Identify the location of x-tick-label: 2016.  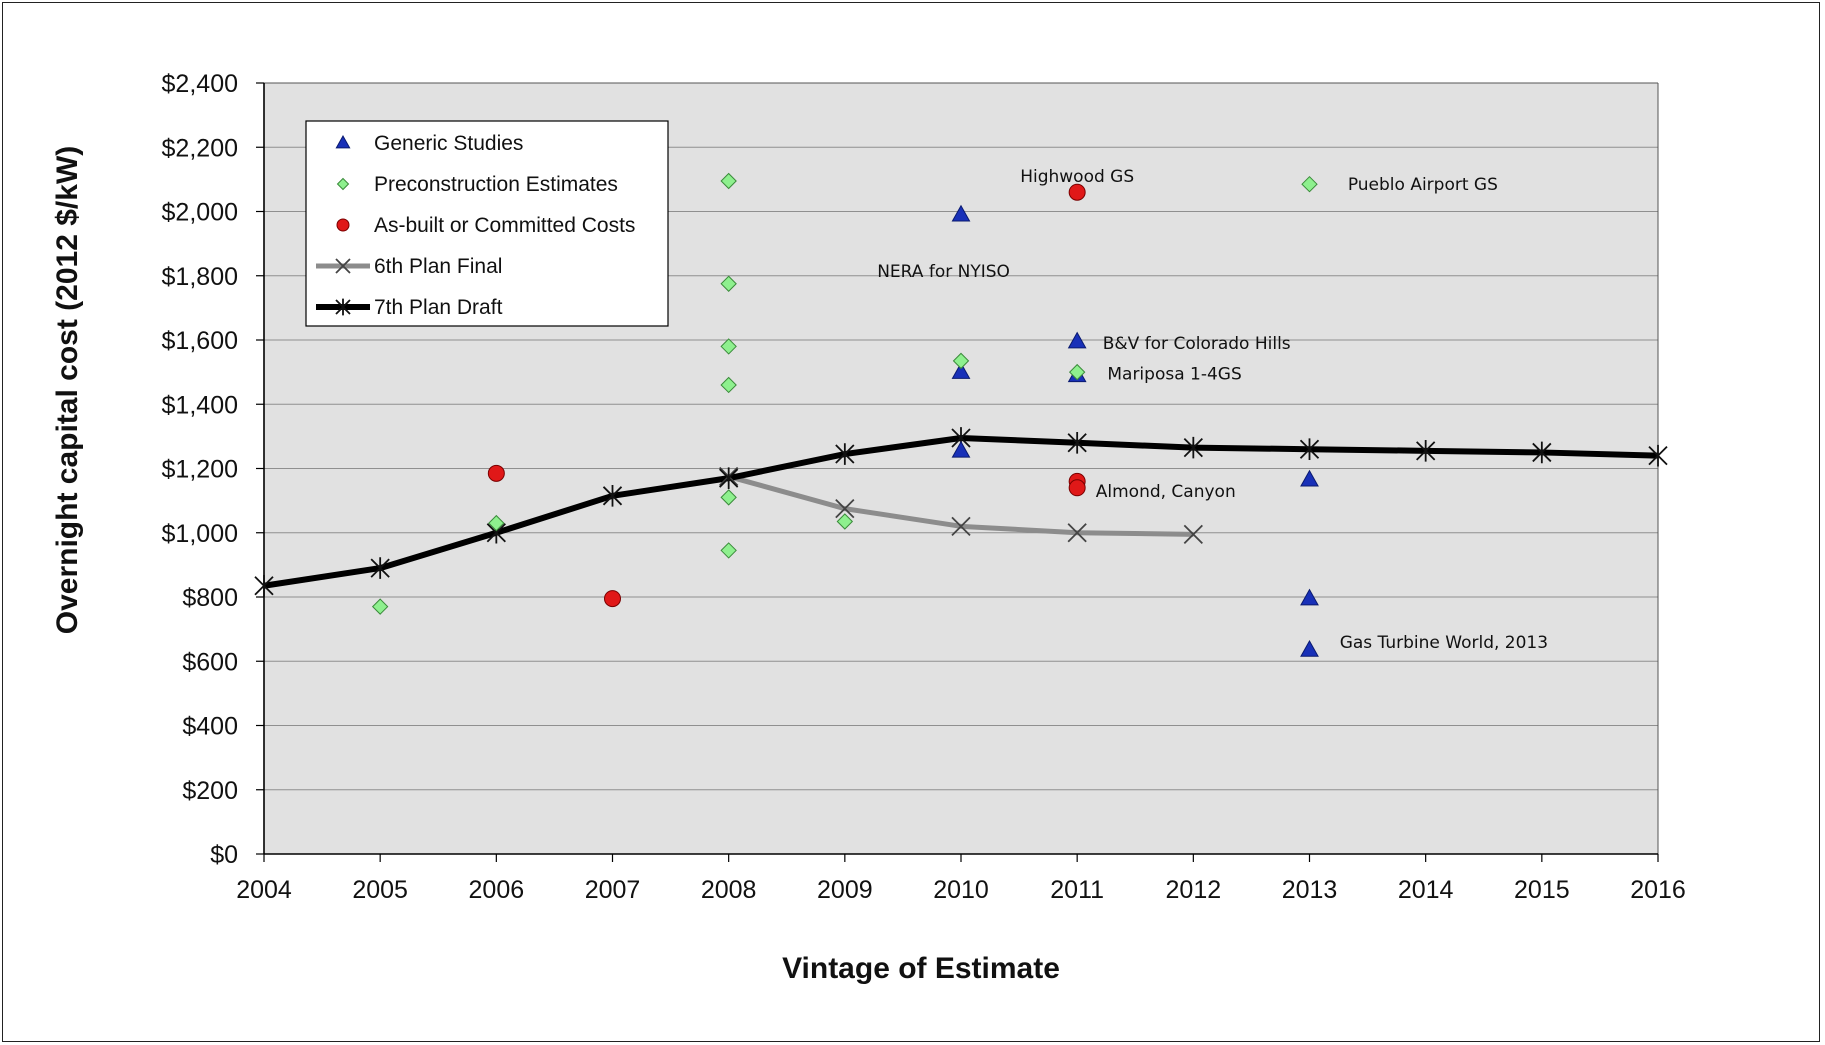
(1658, 890).